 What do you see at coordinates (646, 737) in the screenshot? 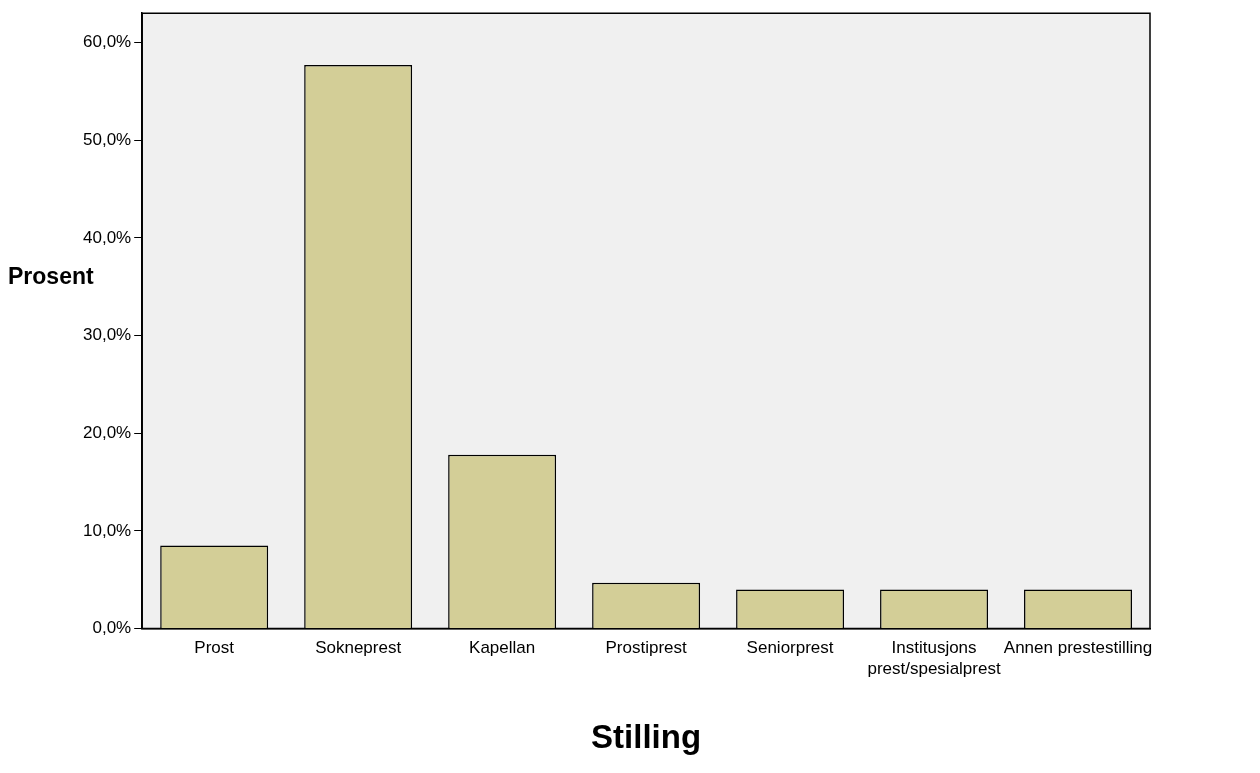
I see `x-axis-title: Stilling` at bounding box center [646, 737].